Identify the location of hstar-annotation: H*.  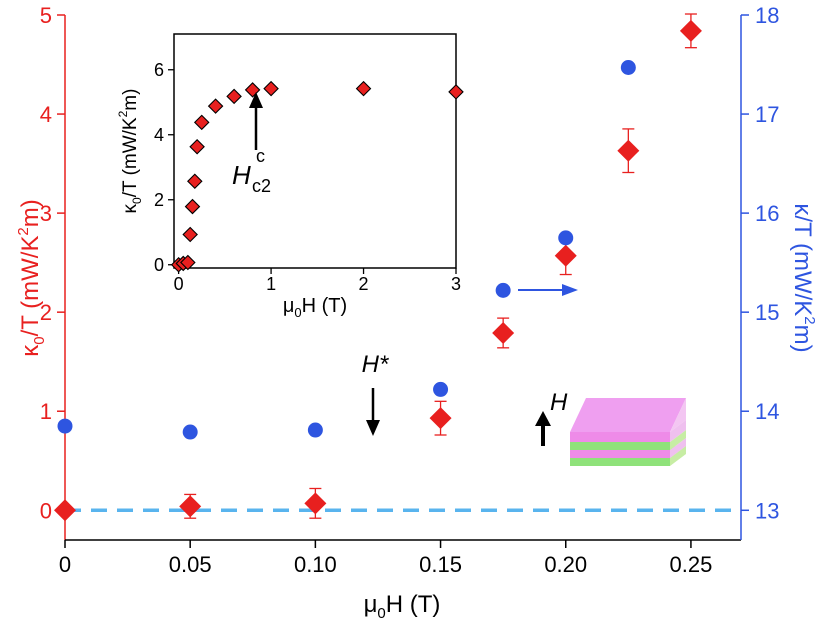
(375, 393).